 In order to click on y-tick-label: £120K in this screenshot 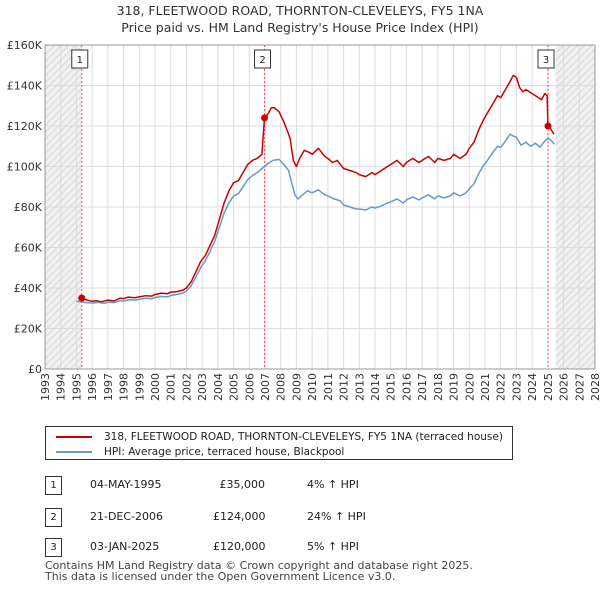, I will do `click(25, 126)`.